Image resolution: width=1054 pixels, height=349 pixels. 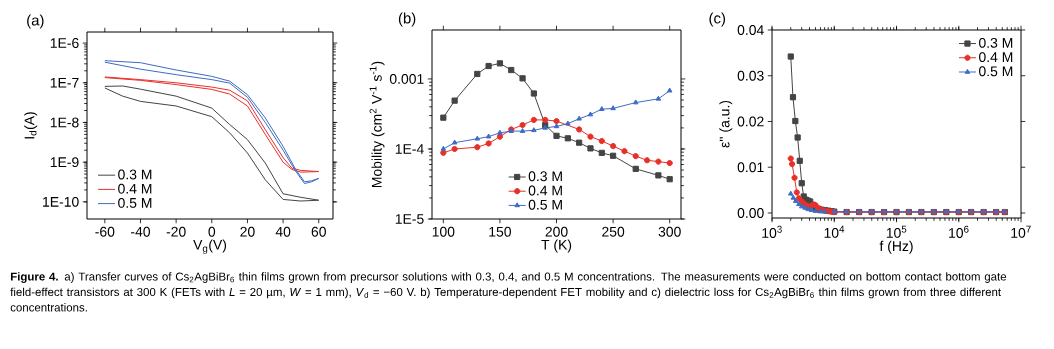 I want to click on x-tick-label: -40, so click(x=141, y=231).